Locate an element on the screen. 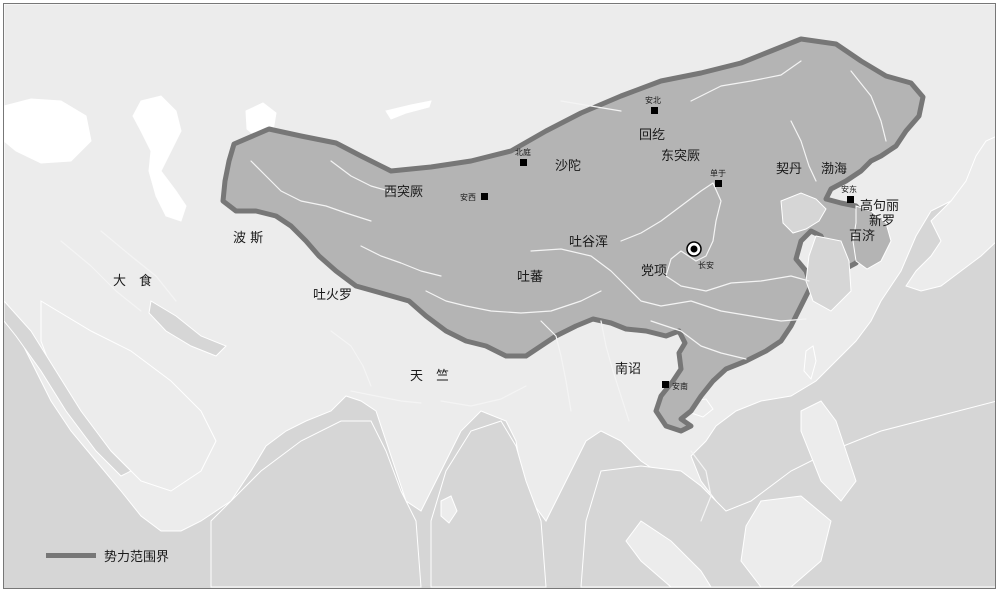 The height and width of the screenshot is (593, 1000). label-annan: 安南 is located at coordinates (680, 386).